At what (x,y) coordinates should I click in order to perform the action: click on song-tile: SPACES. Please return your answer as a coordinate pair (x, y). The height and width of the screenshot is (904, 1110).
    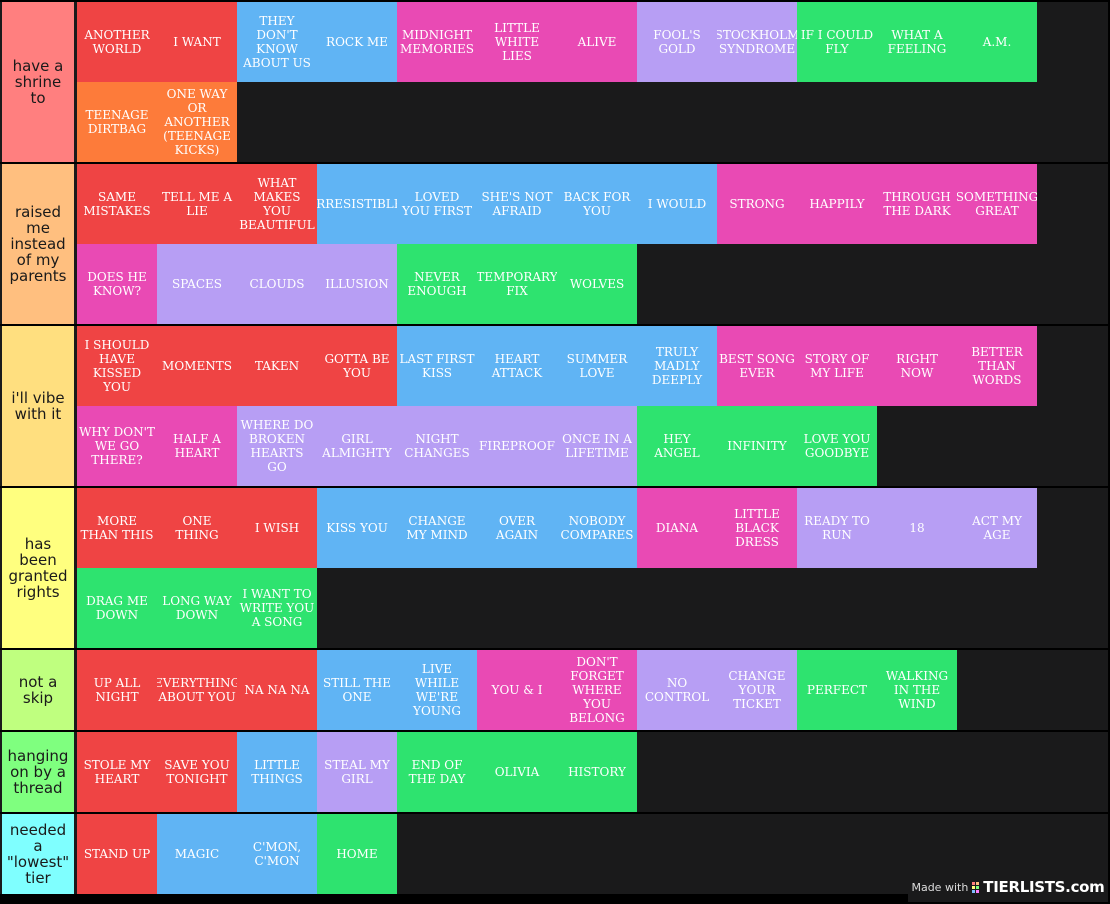
    Looking at the image, I should click on (197, 284).